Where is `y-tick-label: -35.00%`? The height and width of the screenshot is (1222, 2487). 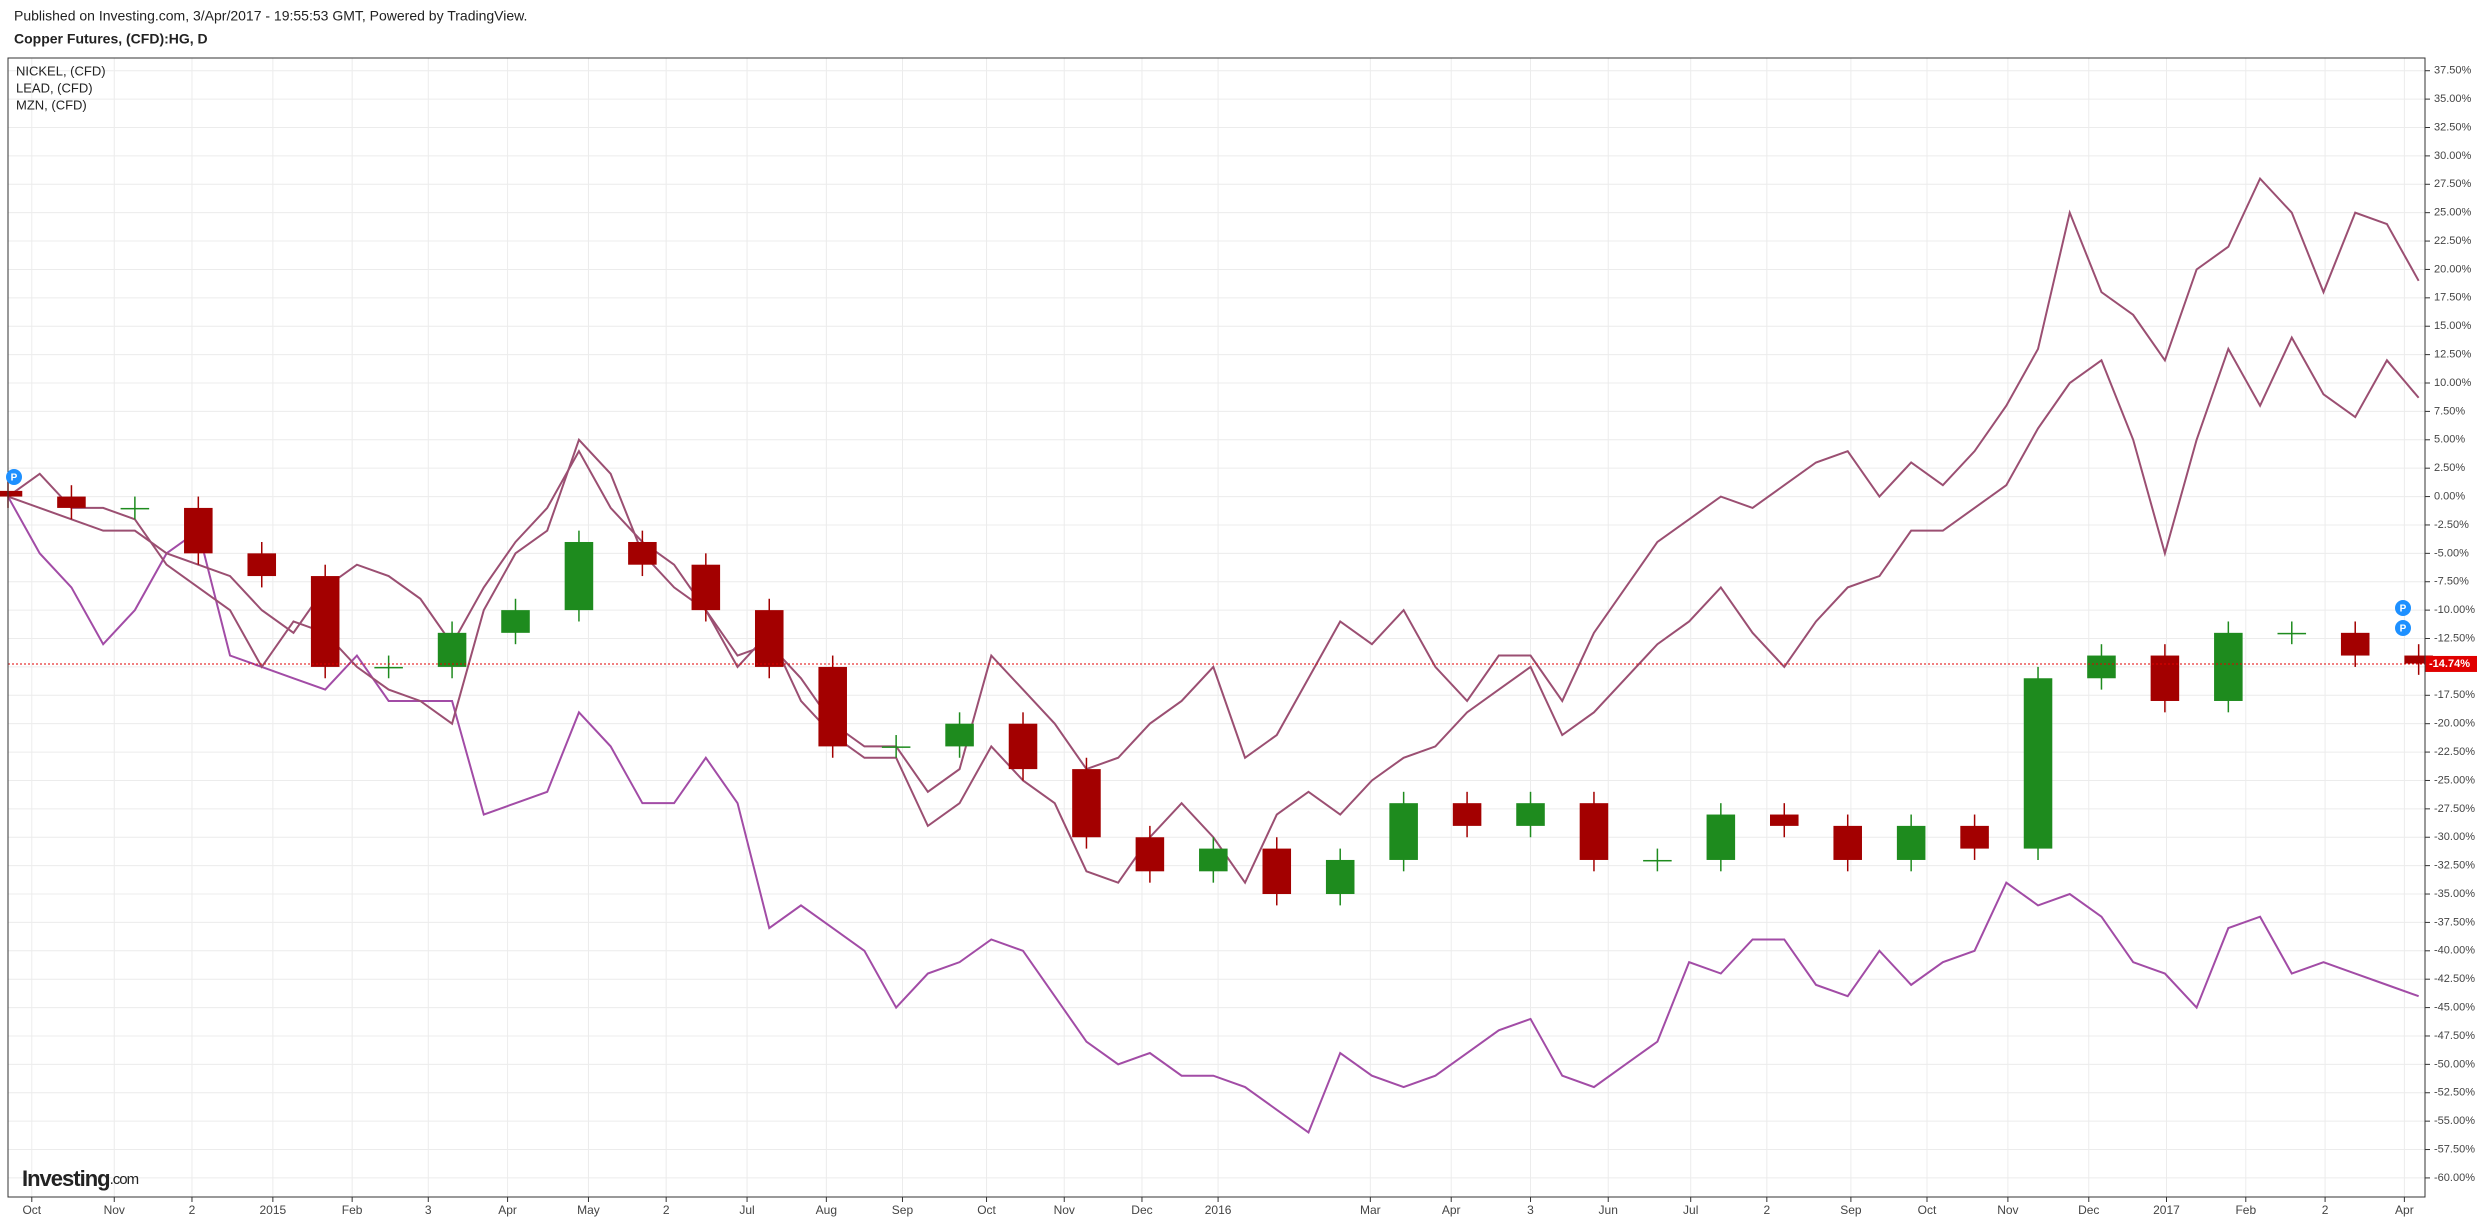 y-tick-label: -35.00% is located at coordinates (2454, 894).